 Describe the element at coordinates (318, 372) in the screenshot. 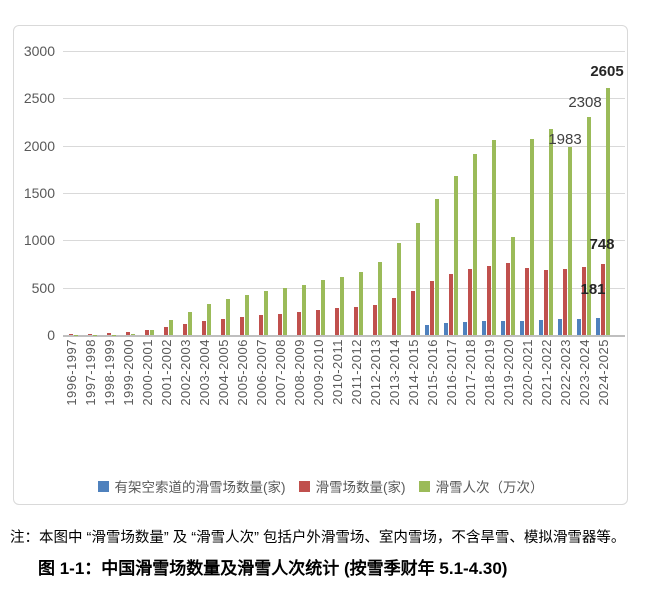

I see `x-axis-tick-label: 2009-2010` at that location.